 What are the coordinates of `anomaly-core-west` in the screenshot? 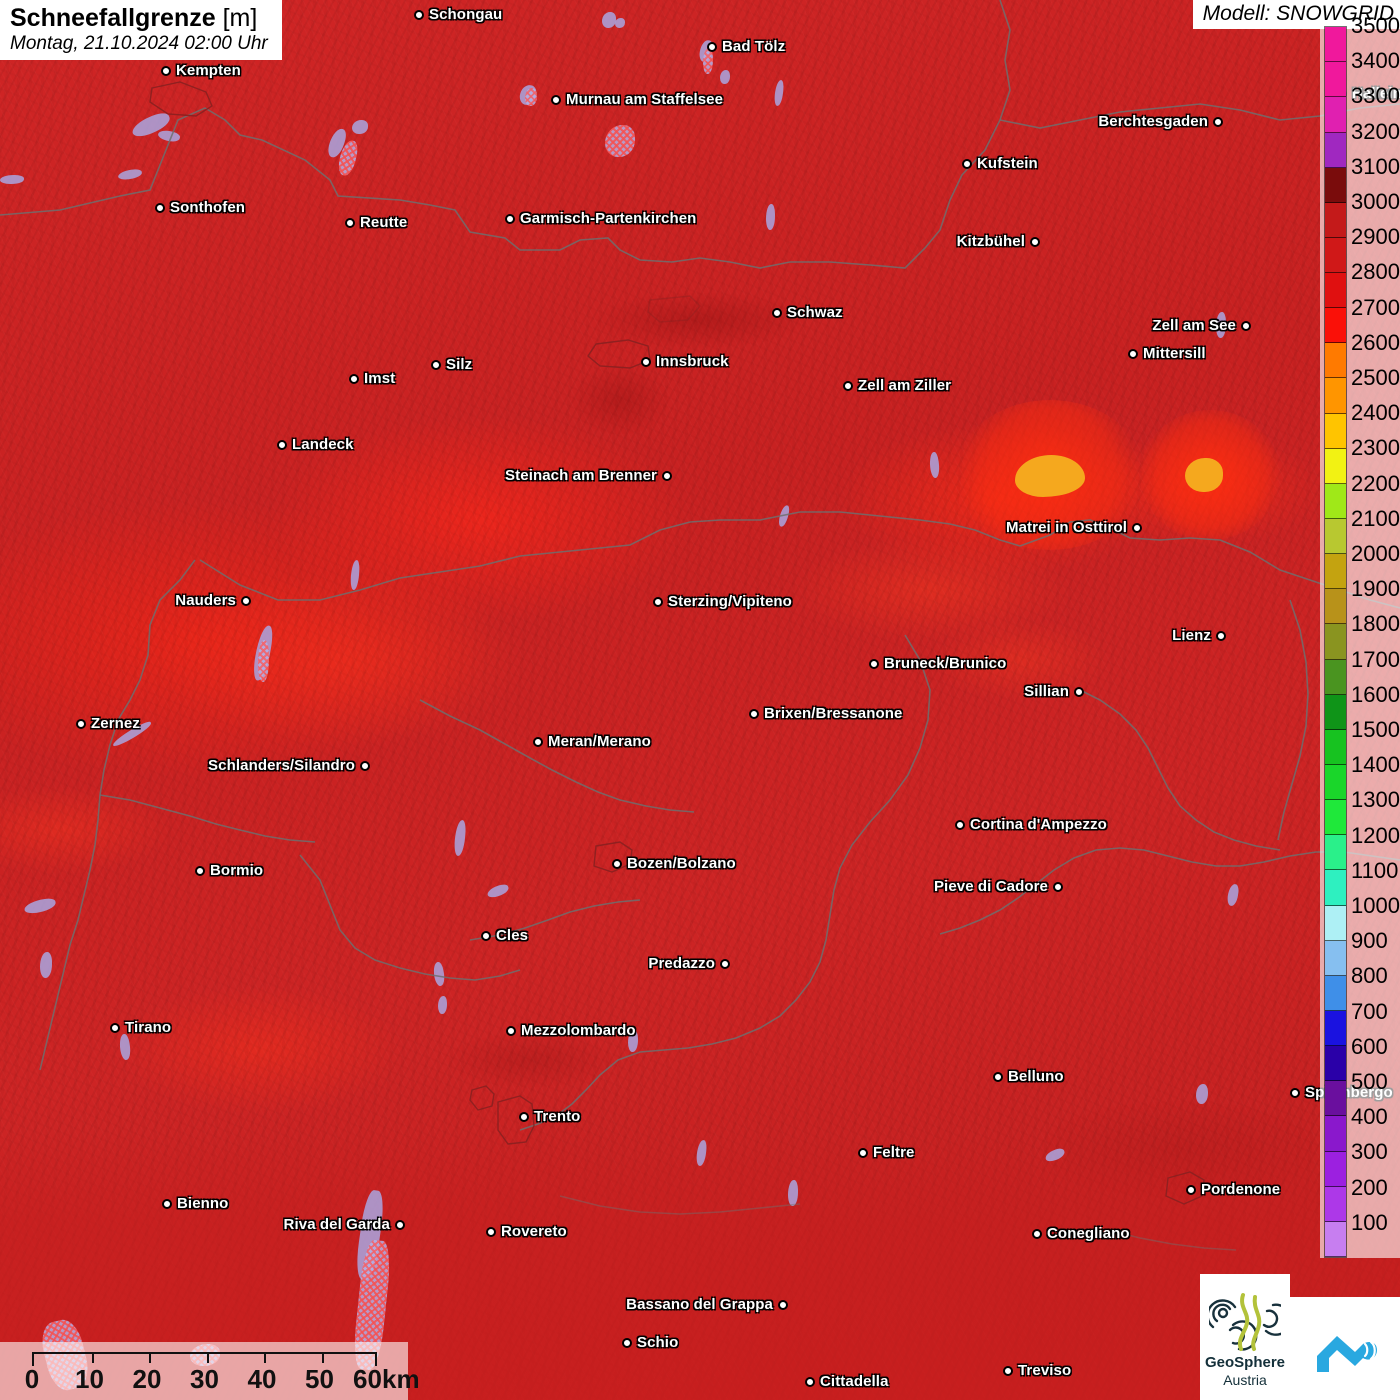 It's located at (1050, 476).